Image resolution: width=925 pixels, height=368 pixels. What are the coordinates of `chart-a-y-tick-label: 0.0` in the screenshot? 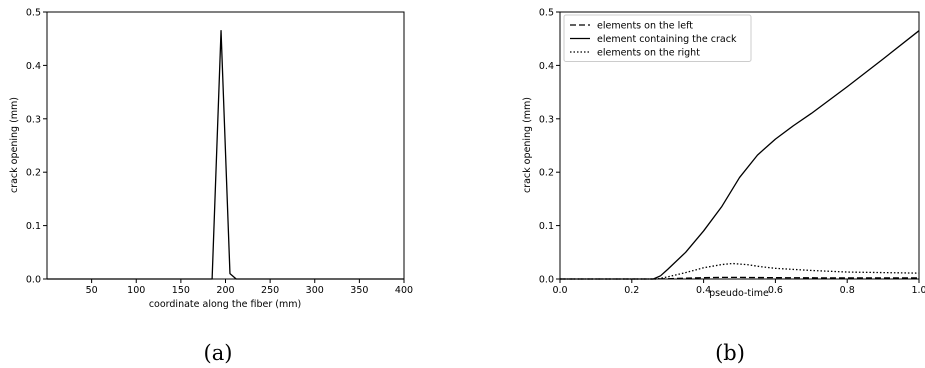 It's located at (33, 280).